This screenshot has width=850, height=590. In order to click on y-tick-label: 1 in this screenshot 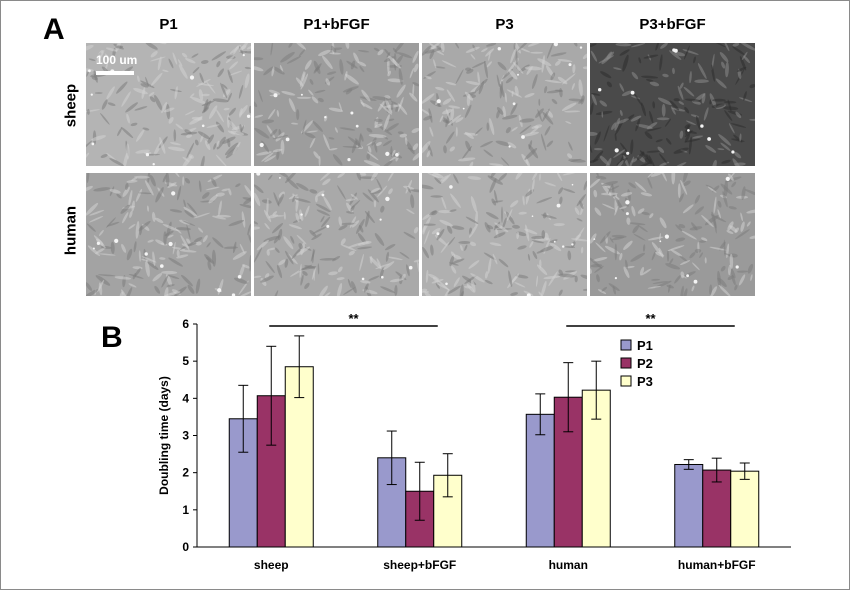, I will do `click(185, 510)`.